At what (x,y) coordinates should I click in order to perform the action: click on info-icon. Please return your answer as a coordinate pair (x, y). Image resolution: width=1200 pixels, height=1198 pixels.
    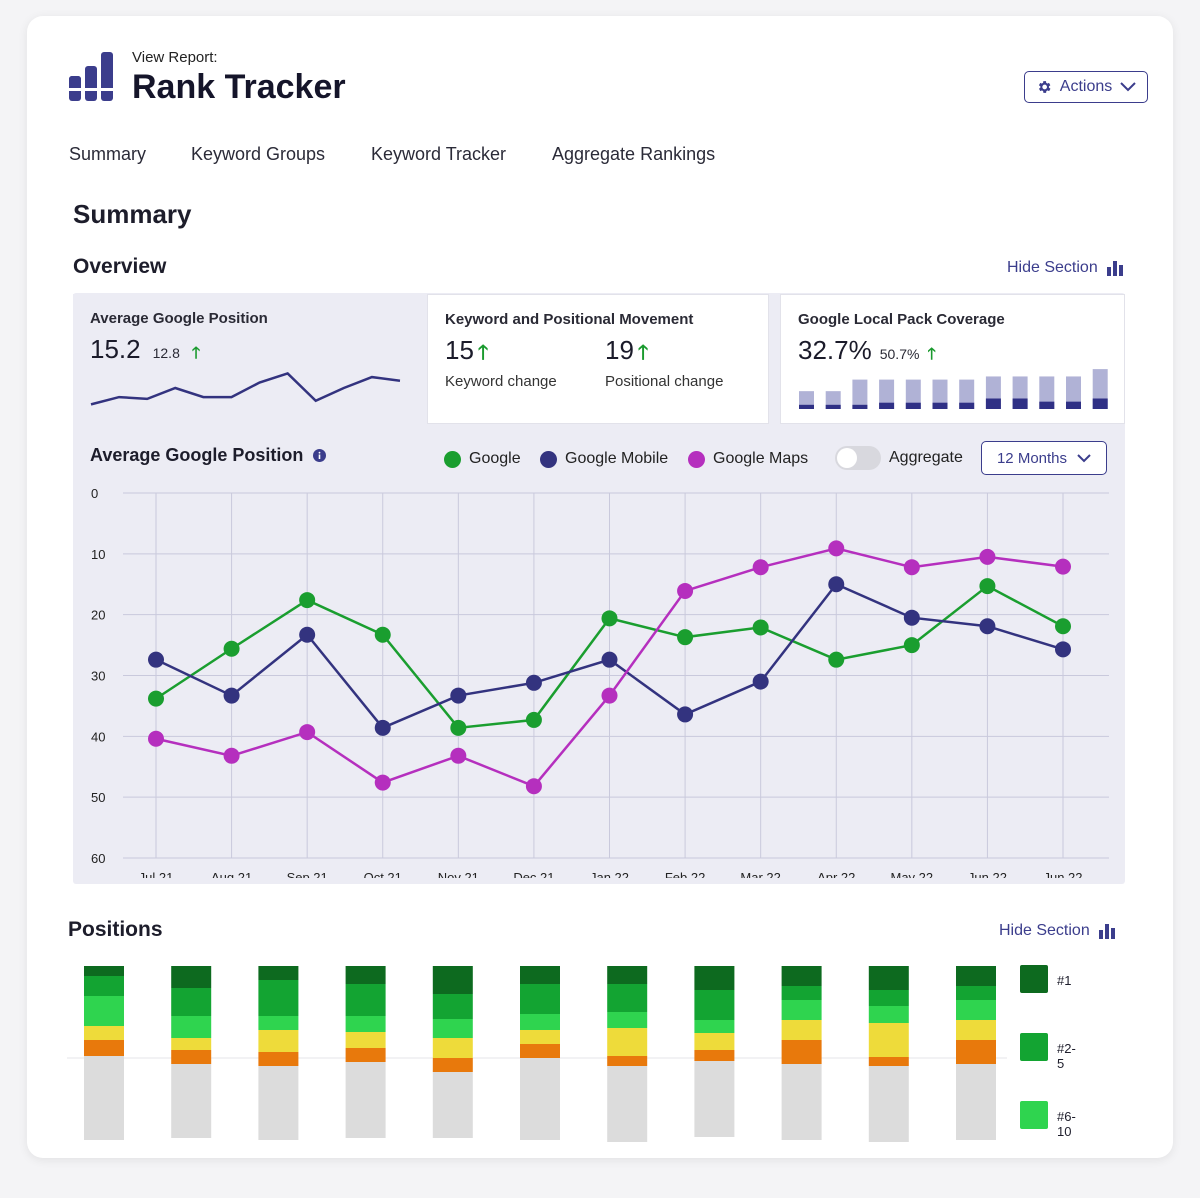
    Looking at the image, I should click on (320, 455).